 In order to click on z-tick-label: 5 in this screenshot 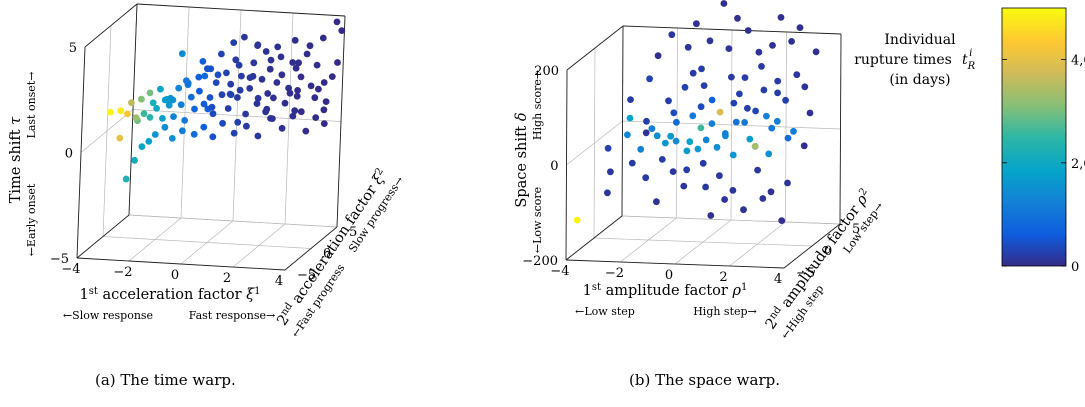, I will do `click(73, 48)`.